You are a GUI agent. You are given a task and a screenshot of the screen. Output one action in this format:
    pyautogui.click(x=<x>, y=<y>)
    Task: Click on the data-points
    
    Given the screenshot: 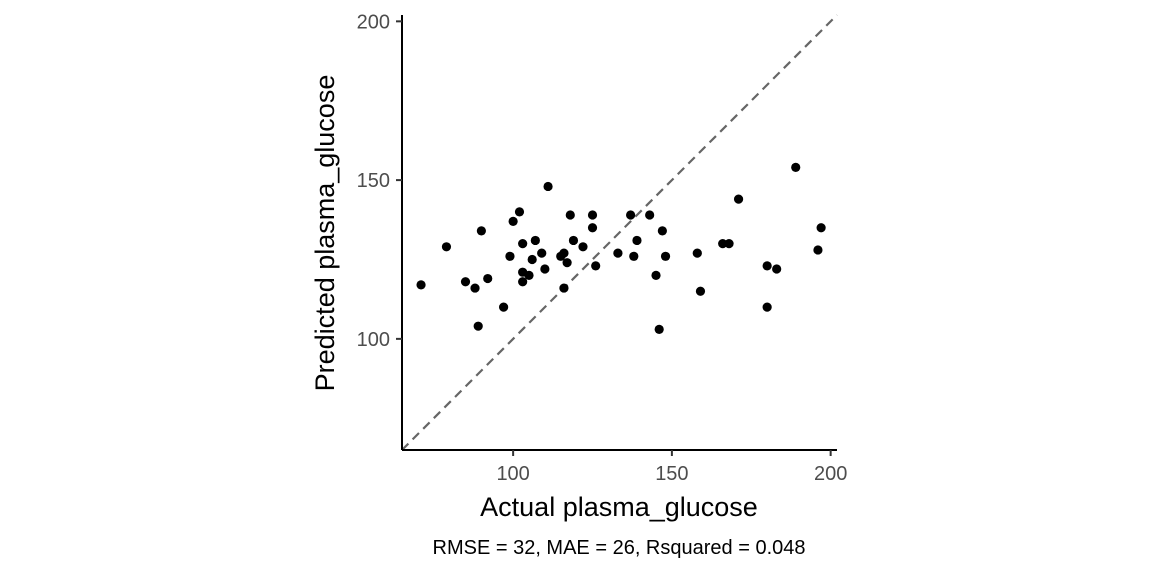 What is the action you would take?
    pyautogui.click(x=621, y=248)
    